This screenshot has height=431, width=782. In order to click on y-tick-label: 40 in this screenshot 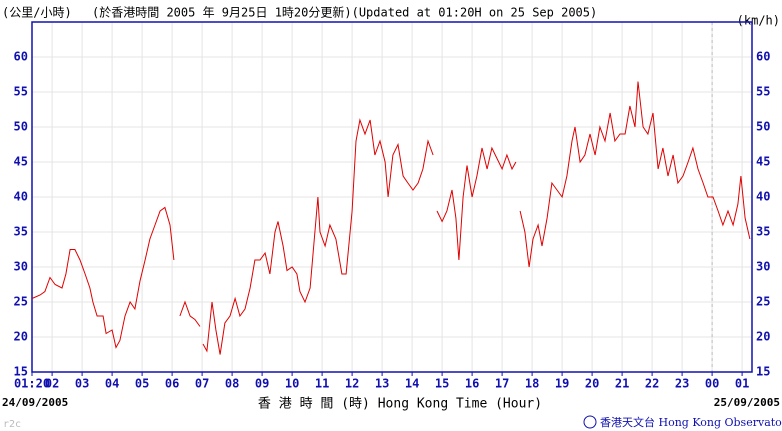, I will do `click(21, 197)`.